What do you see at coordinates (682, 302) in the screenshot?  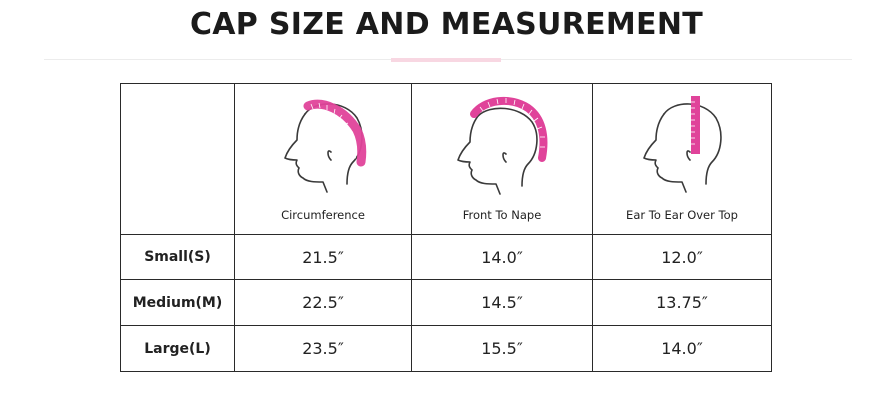 I see `ear-to-ear-value: 13.75″` at bounding box center [682, 302].